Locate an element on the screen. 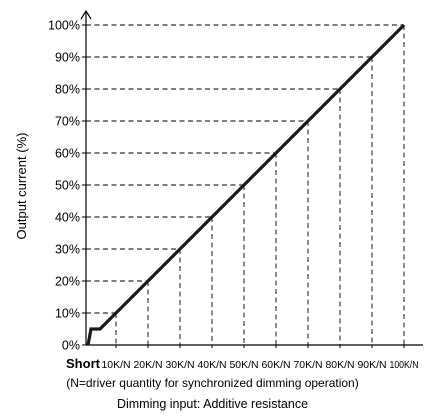 The image size is (425, 416). y-tick-label: 60% is located at coordinates (67, 154).